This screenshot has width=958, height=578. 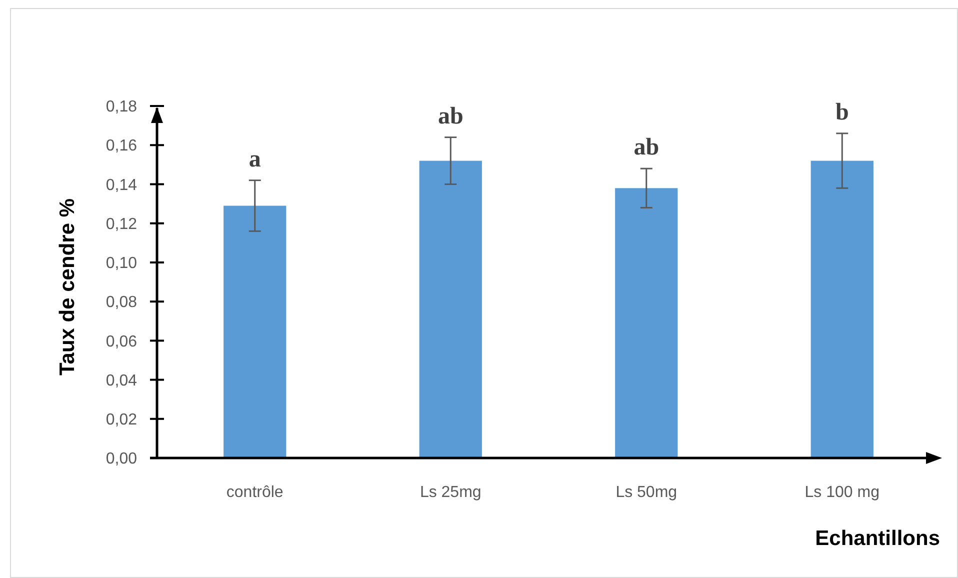 I want to click on x-tick-label: Ls 100 mg, so click(x=842, y=492).